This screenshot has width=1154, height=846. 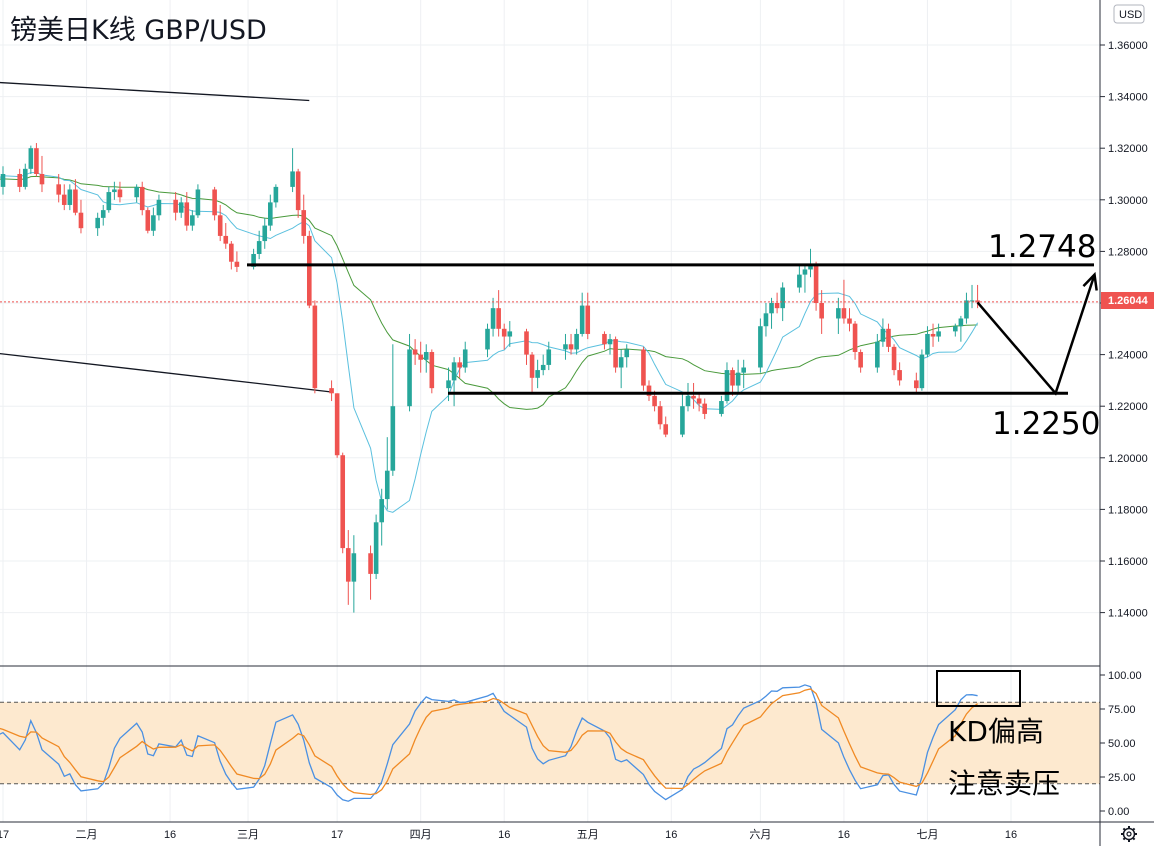 I want to click on support-resistance-levels, so click(x=670, y=329).